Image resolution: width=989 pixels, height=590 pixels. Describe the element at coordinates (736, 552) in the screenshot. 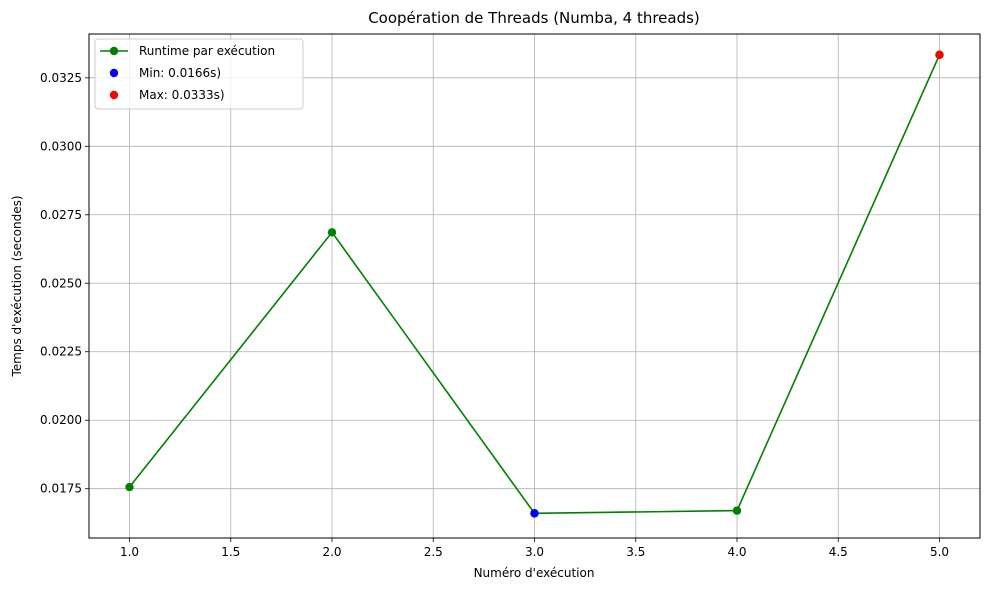

I see `x-tick-label: 4.0` at that location.